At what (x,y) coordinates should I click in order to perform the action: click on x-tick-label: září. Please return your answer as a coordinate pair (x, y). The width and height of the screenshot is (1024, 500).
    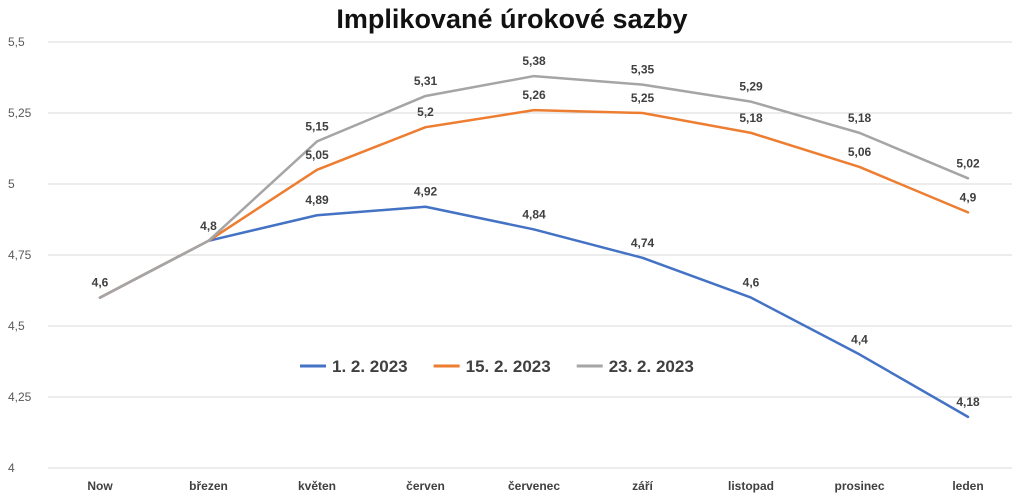
    Looking at the image, I should click on (642, 486).